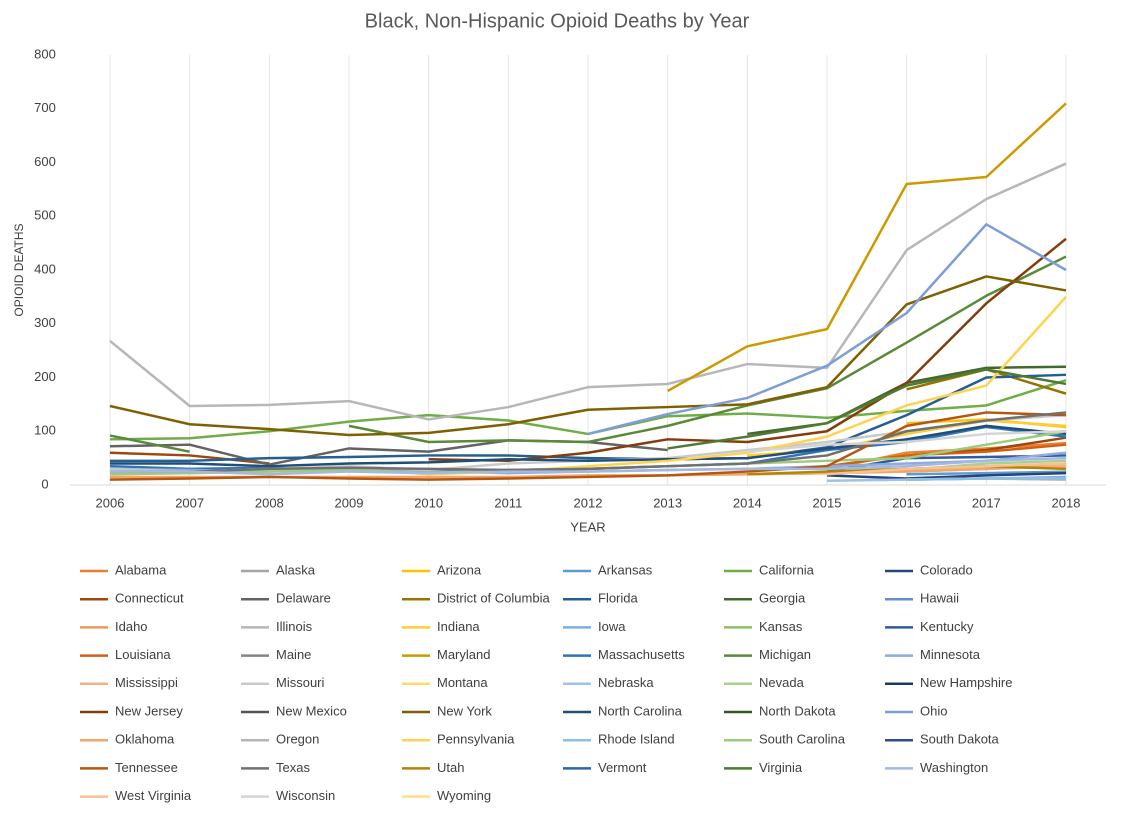  Describe the element at coordinates (625, 569) in the screenshot. I see `legend-label: Arkansas` at that location.